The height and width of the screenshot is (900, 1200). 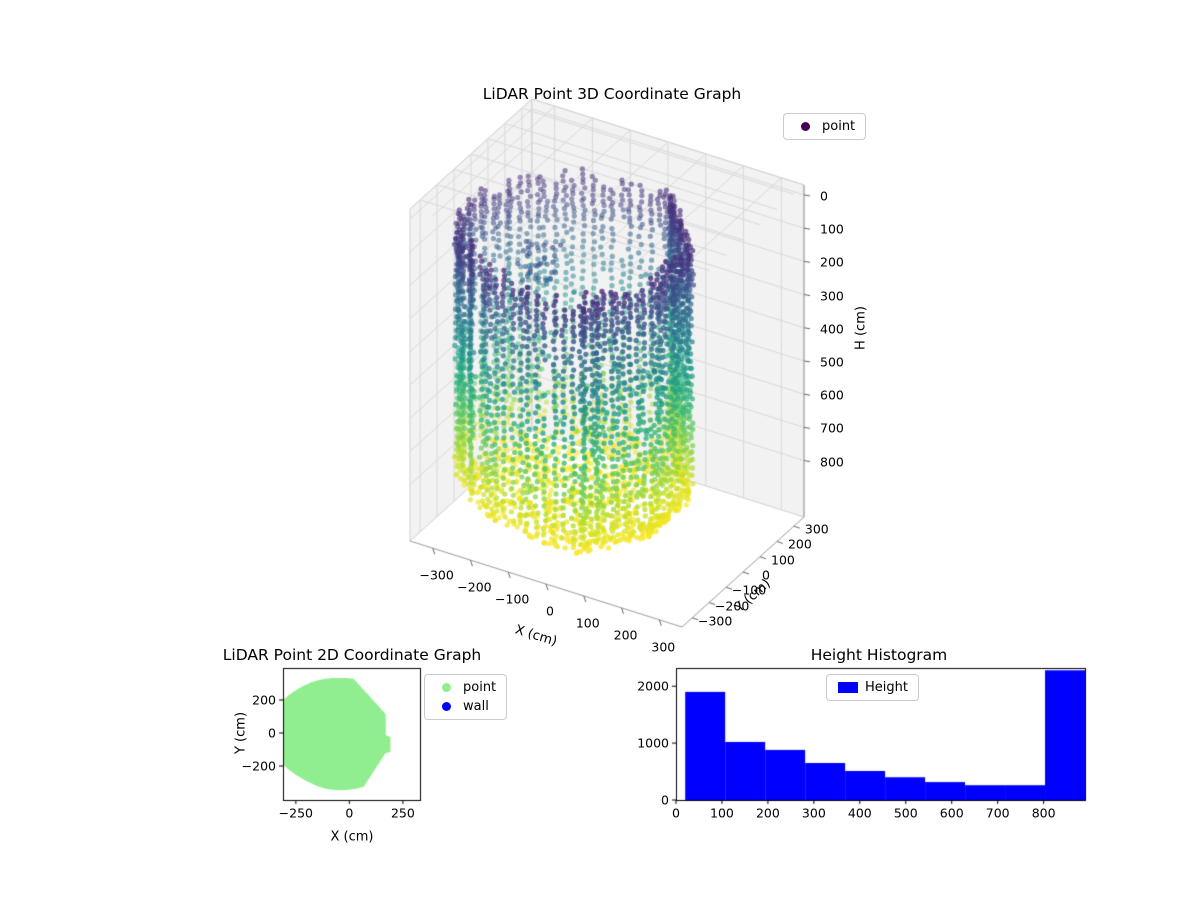 What do you see at coordinates (665, 800) in the screenshot?
I see `y-tick-label-hist: 0` at bounding box center [665, 800].